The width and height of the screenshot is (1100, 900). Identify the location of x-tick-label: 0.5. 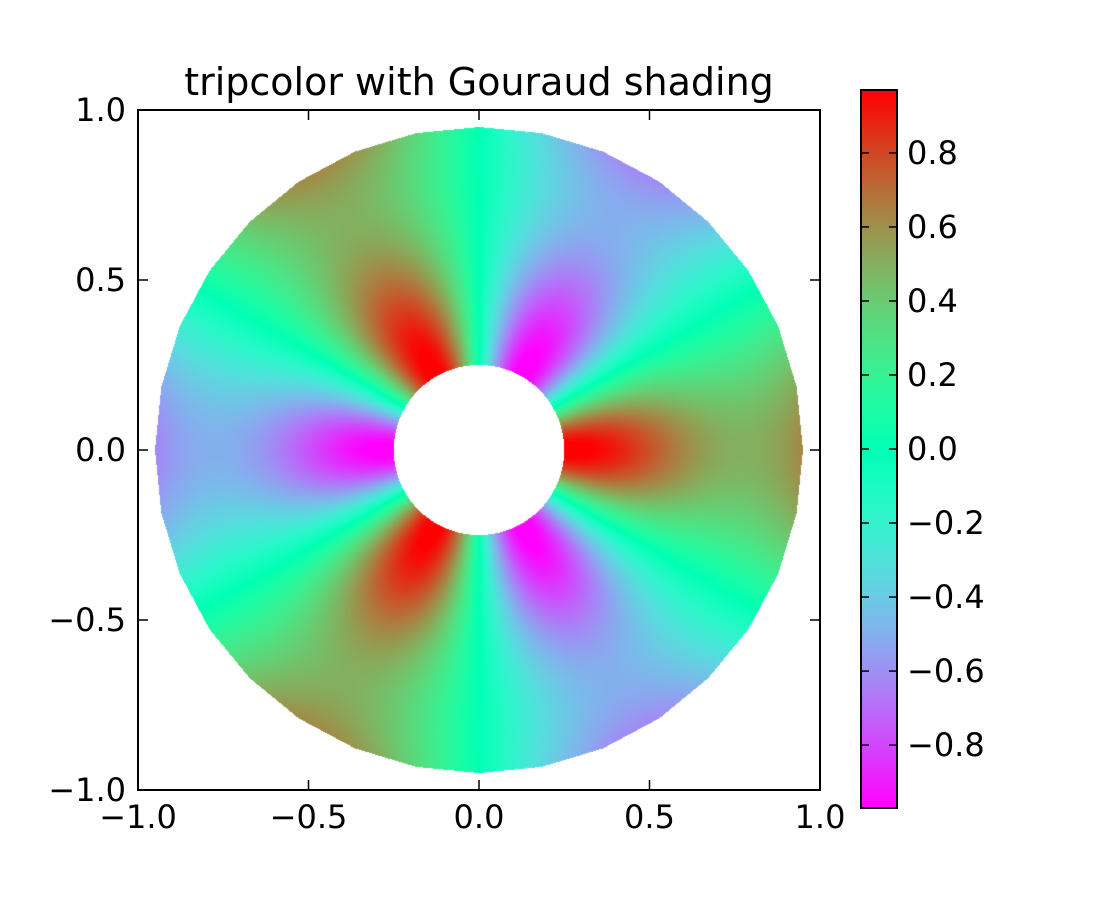
(649, 817).